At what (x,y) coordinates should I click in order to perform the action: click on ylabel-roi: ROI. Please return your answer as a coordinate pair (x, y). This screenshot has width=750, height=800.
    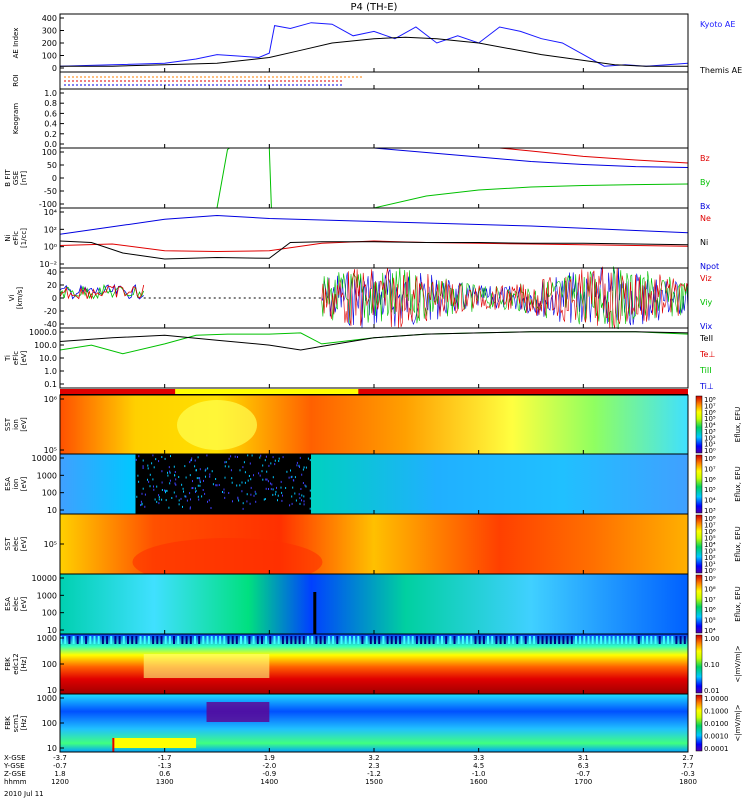
    Looking at the image, I should click on (16, 80).